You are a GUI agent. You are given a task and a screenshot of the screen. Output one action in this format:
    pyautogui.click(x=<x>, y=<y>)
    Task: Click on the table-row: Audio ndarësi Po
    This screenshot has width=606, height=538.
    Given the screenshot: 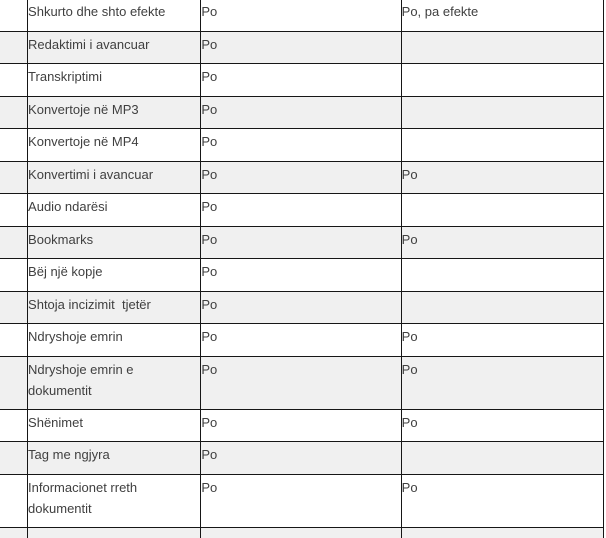 What is the action you would take?
    pyautogui.click(x=302, y=210)
    